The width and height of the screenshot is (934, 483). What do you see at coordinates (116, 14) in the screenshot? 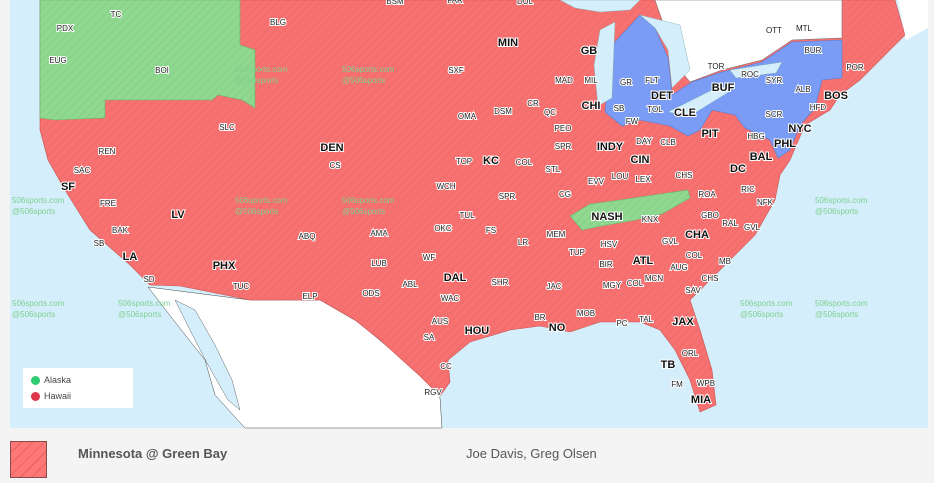
I see `market-label-tc: TC` at bounding box center [116, 14].